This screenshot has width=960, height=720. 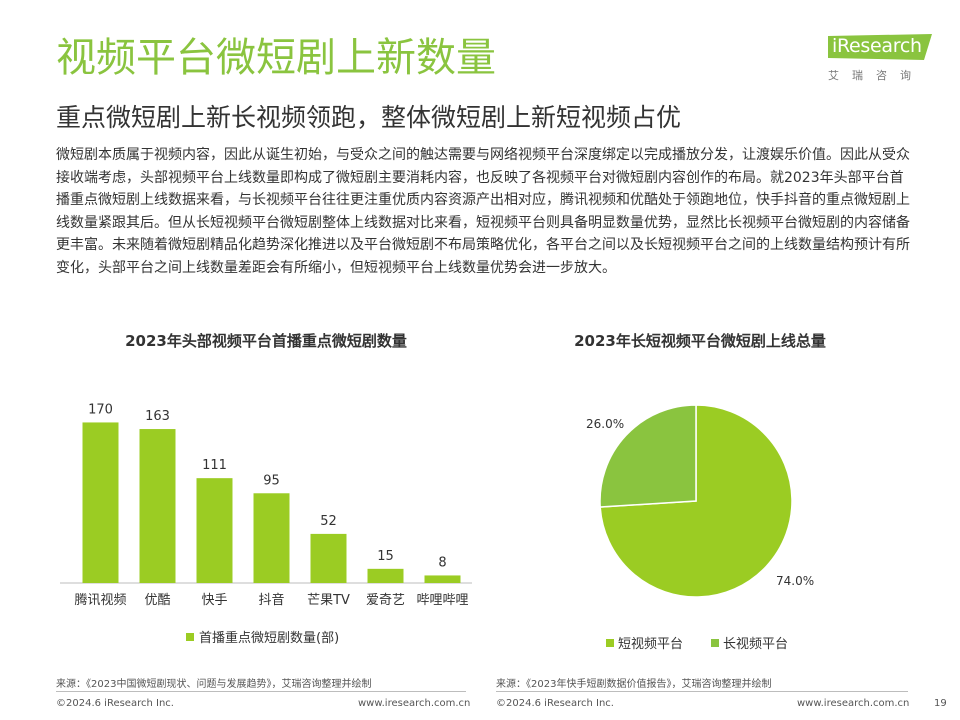 I want to click on source-note-right: 来源：《2023年快手短剧数据价值报告》，艾瑞咨询整理并绘制, so click(x=634, y=684).